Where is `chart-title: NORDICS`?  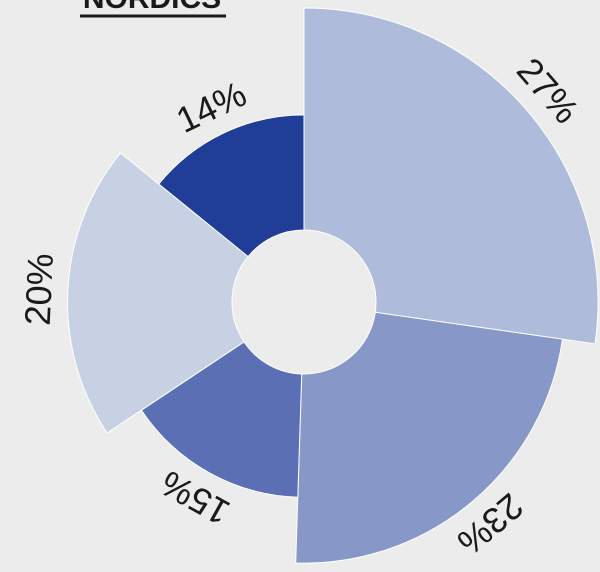
chart-title: NORDICS is located at coordinates (152, 7).